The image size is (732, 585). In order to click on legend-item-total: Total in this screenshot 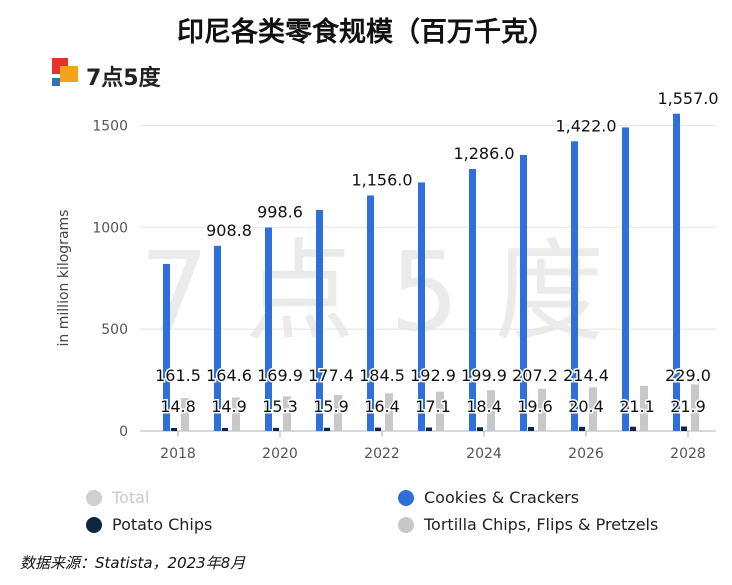, I will do `click(117, 497)`.